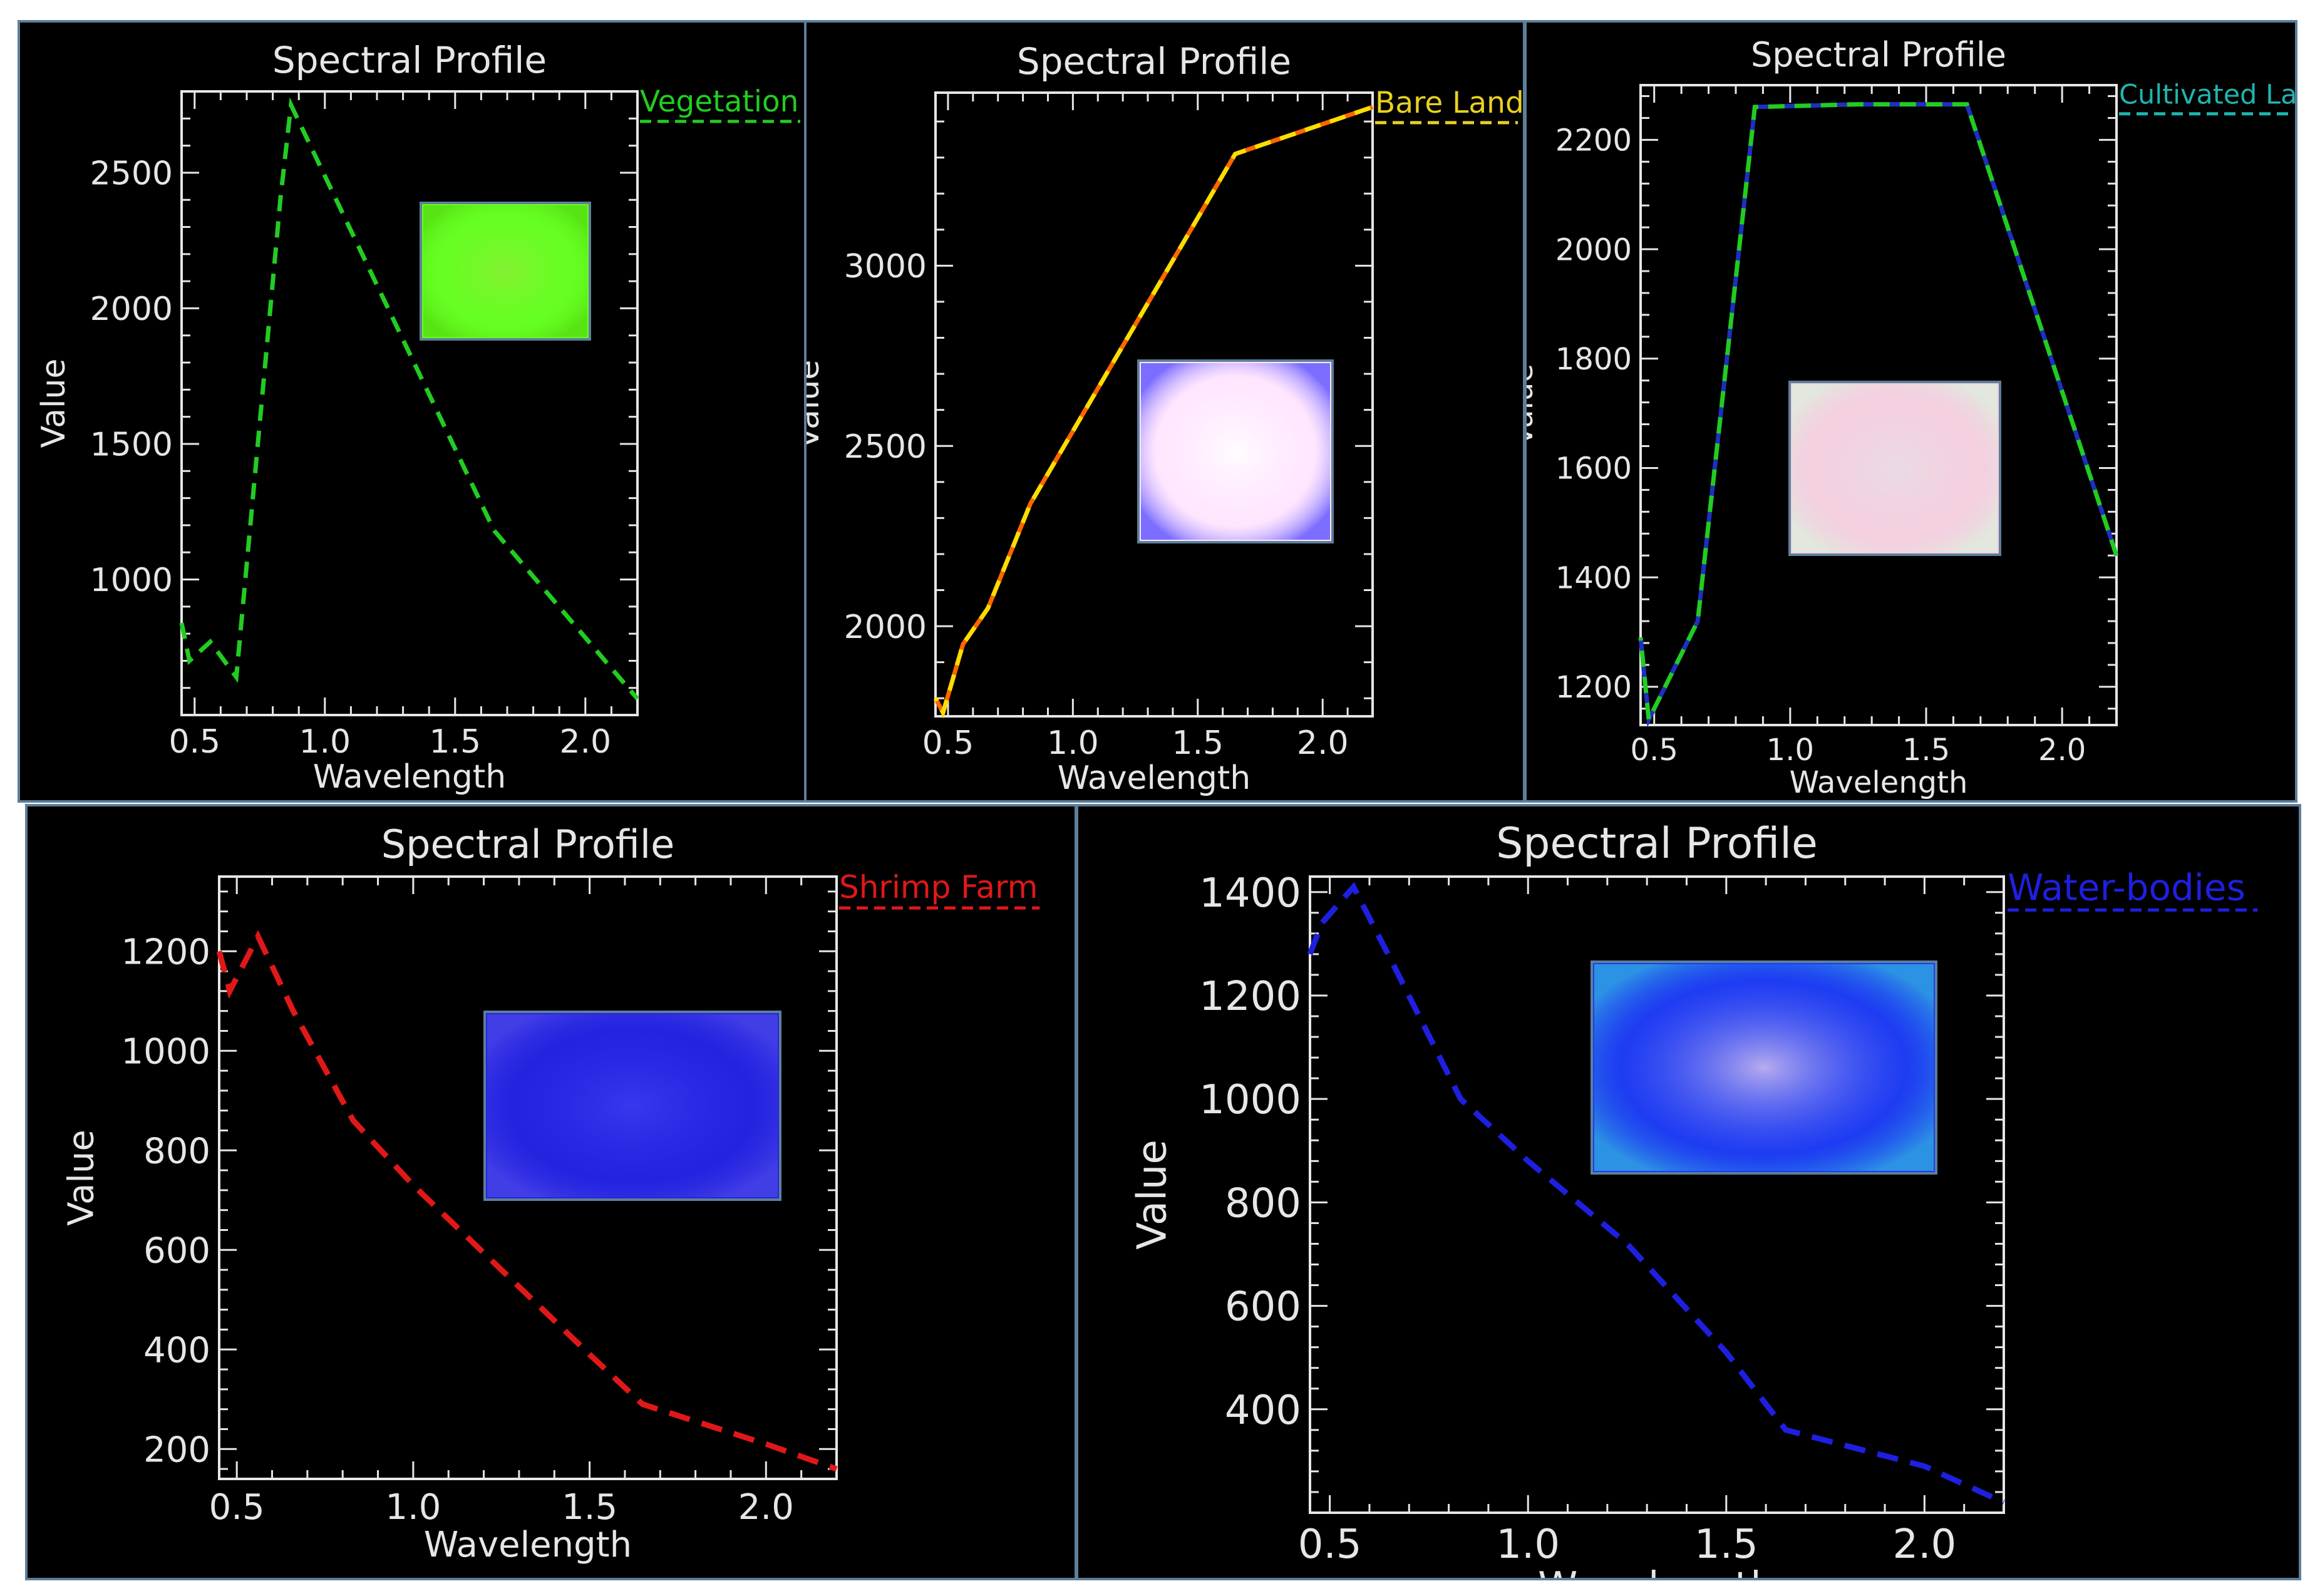  What do you see at coordinates (885, 267) in the screenshot?
I see `y-tick-label: 3000` at bounding box center [885, 267].